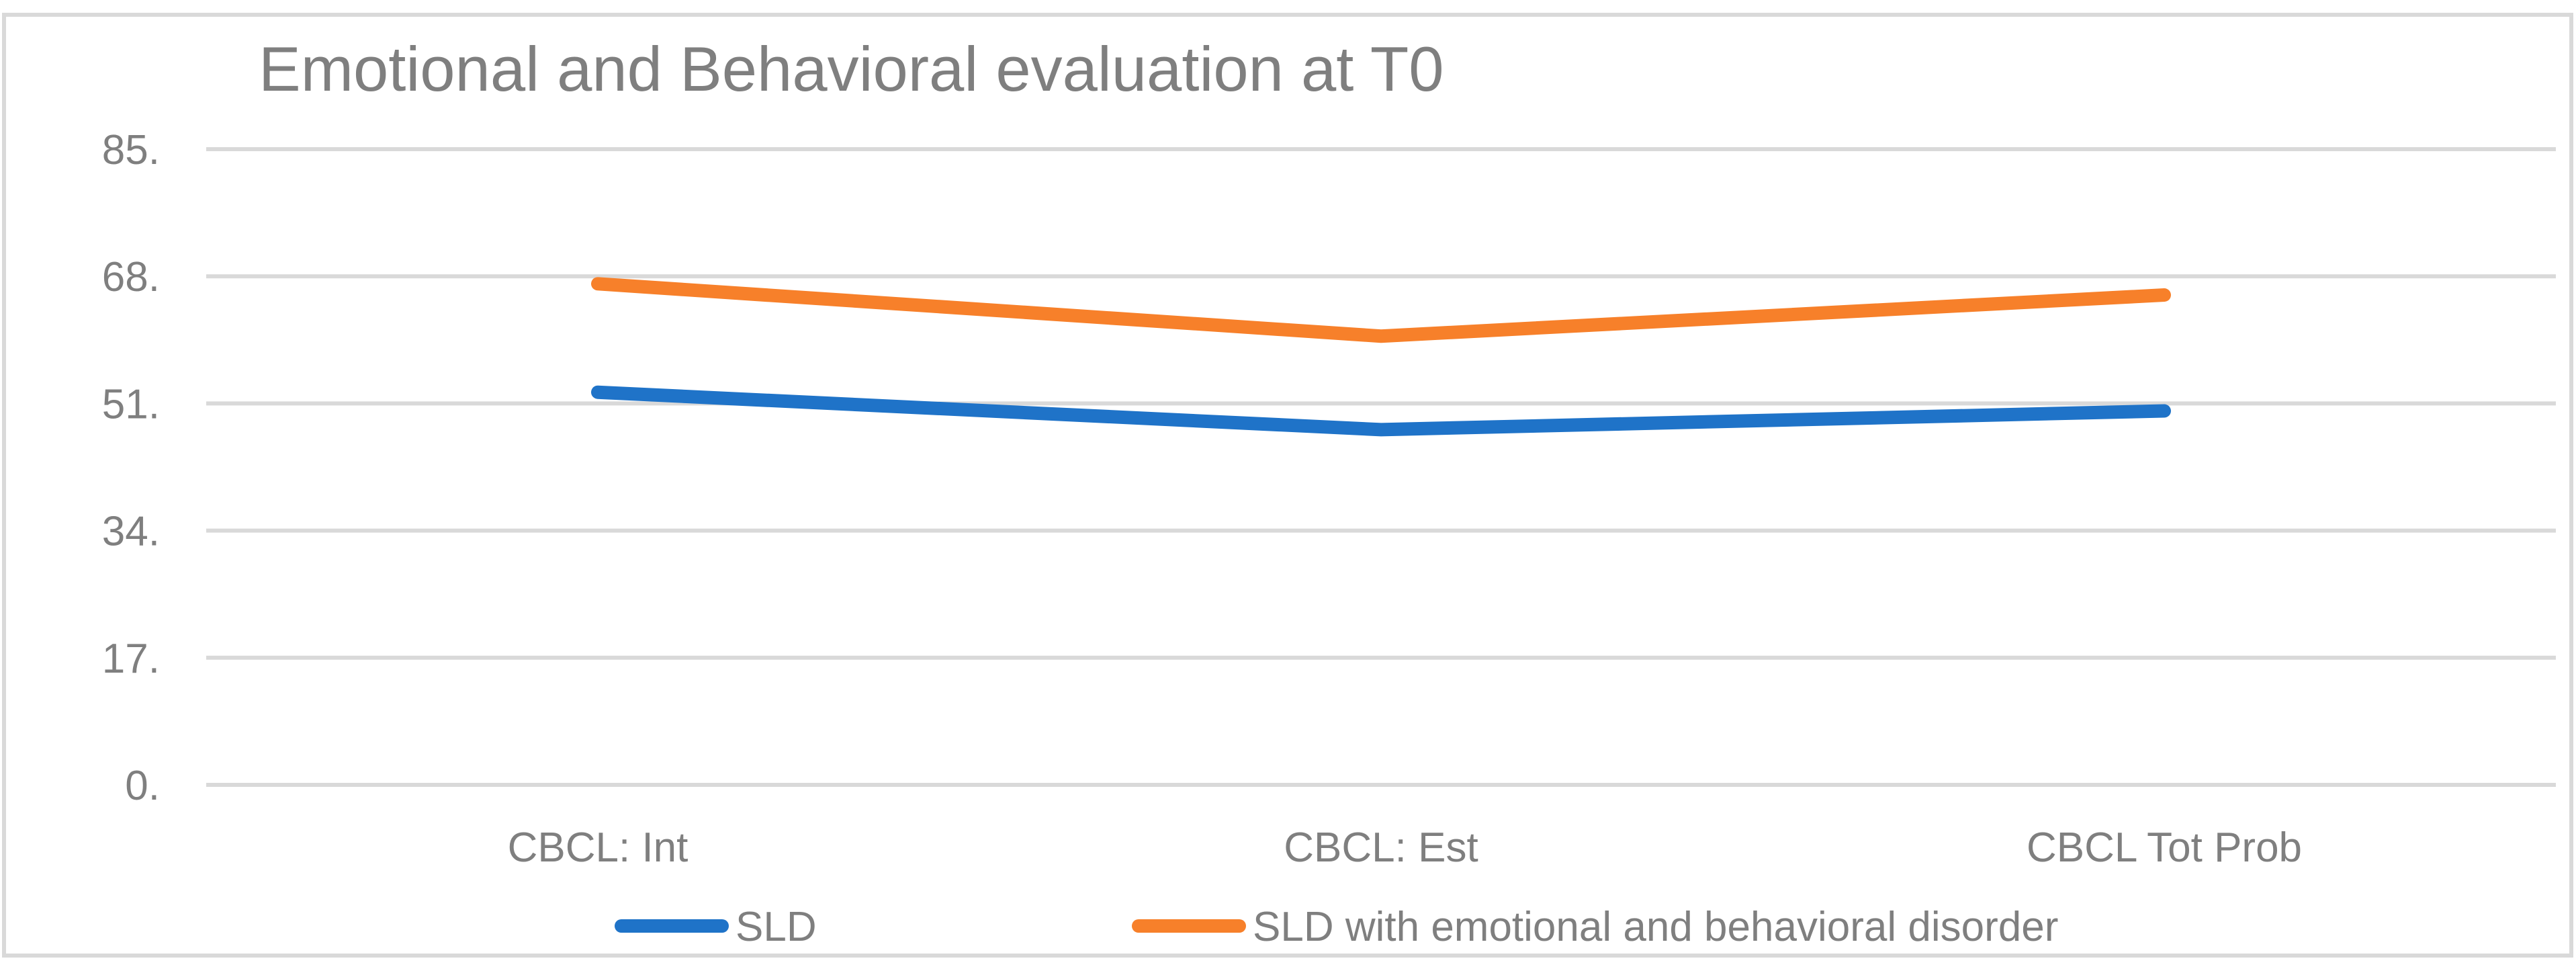 The height and width of the screenshot is (971, 2576). Describe the element at coordinates (131, 532) in the screenshot. I see `y-tick-label: 34.` at that location.